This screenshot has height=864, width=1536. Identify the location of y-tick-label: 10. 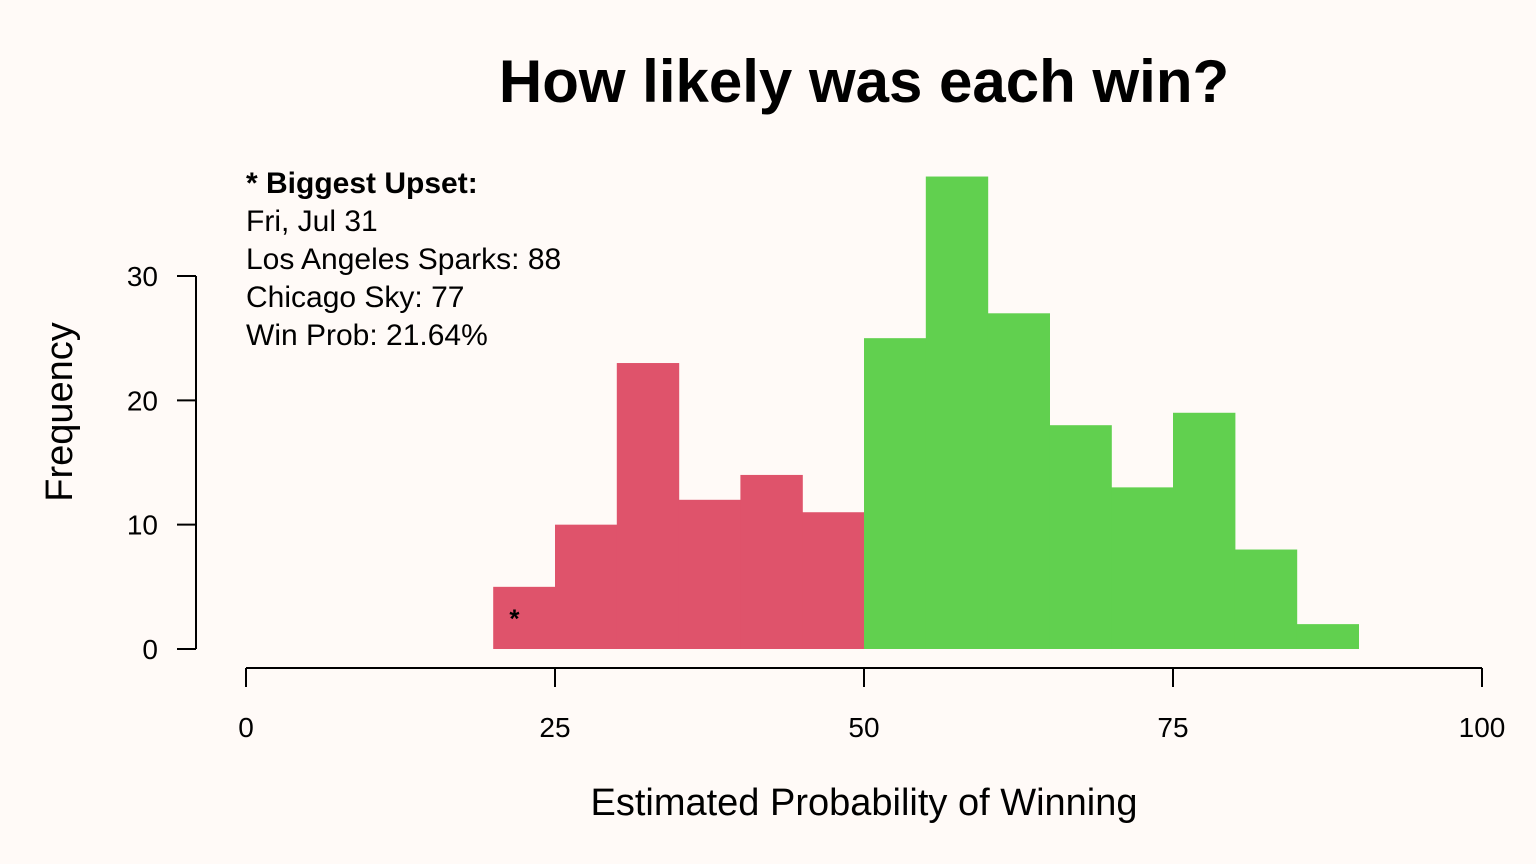
(142, 525).